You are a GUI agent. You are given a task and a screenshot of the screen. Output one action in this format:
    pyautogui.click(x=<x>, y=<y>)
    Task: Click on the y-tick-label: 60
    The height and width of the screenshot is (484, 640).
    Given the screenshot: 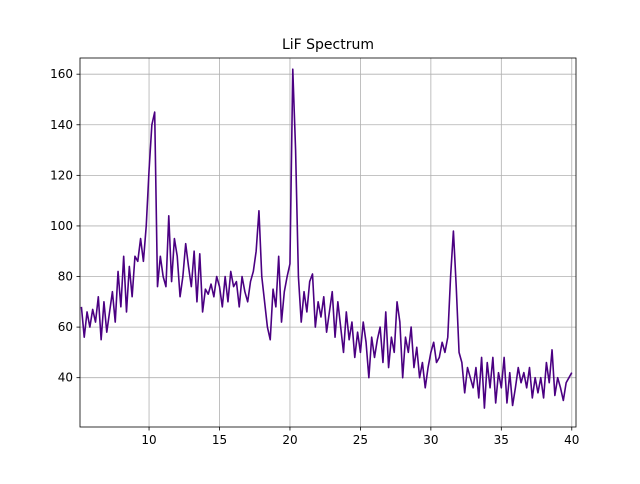 What is the action you would take?
    pyautogui.click(x=65, y=327)
    